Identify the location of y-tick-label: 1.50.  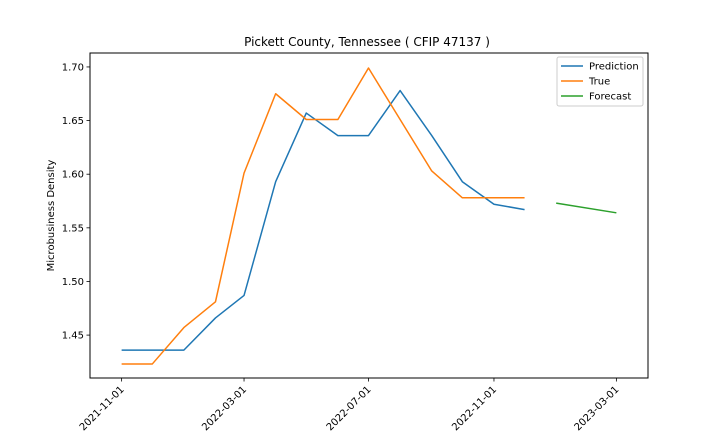
(73, 282).